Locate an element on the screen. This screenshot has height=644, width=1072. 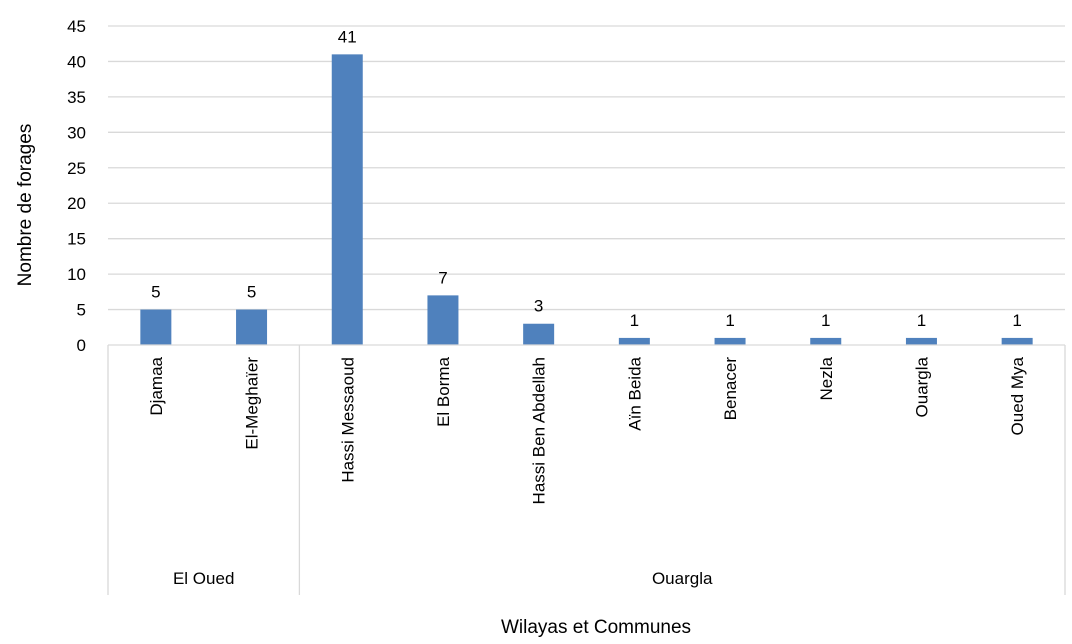
group-label: Ouargla is located at coordinates (682, 578).